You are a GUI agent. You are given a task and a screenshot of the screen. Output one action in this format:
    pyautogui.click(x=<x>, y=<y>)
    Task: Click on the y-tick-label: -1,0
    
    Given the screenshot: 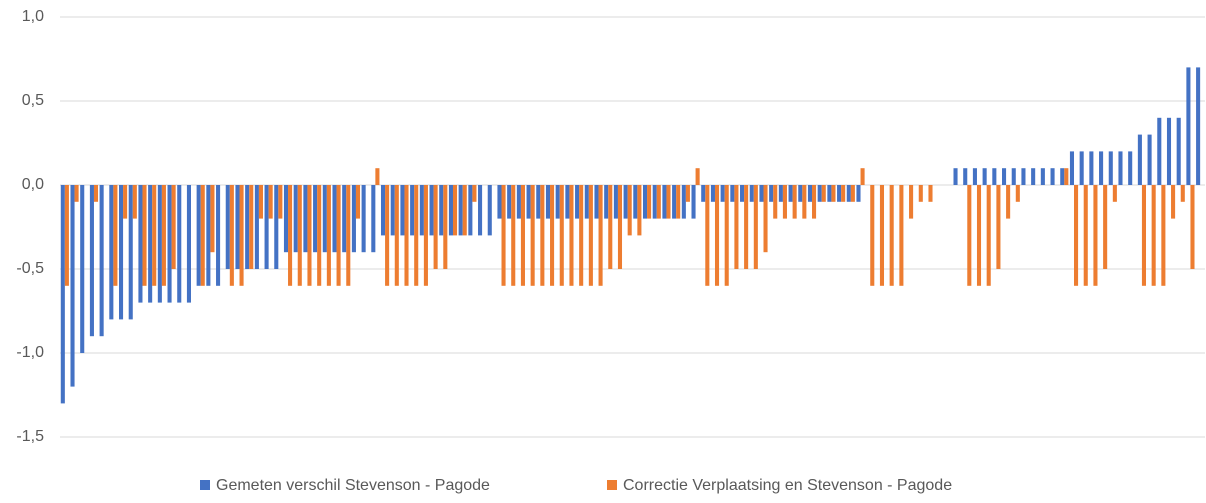 What is the action you would take?
    pyautogui.click(x=30, y=352)
    